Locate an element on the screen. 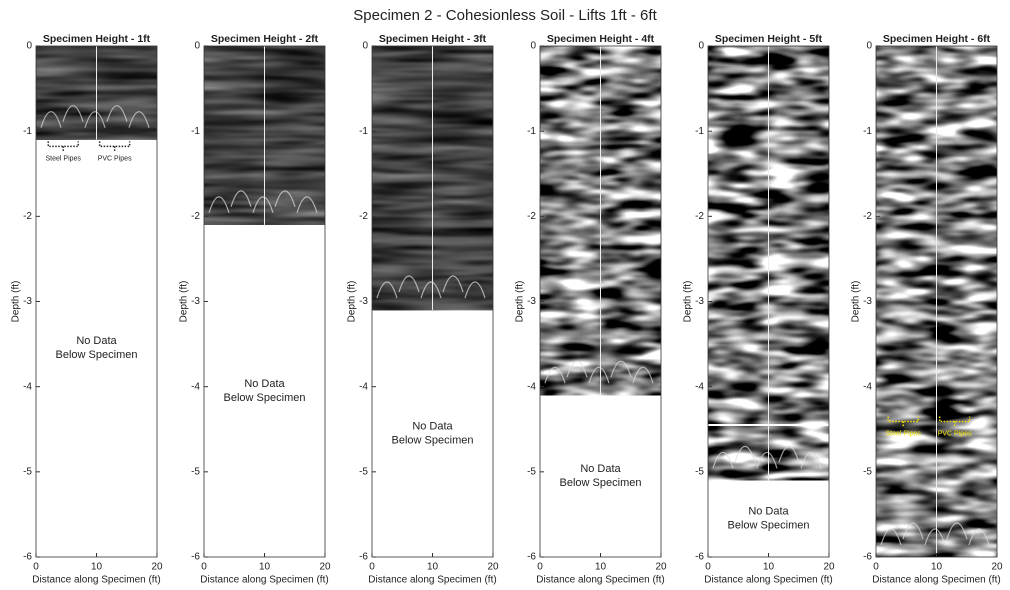 The height and width of the screenshot is (590, 1010). panel-title: Specimen Height - 2ft is located at coordinates (265, 39).